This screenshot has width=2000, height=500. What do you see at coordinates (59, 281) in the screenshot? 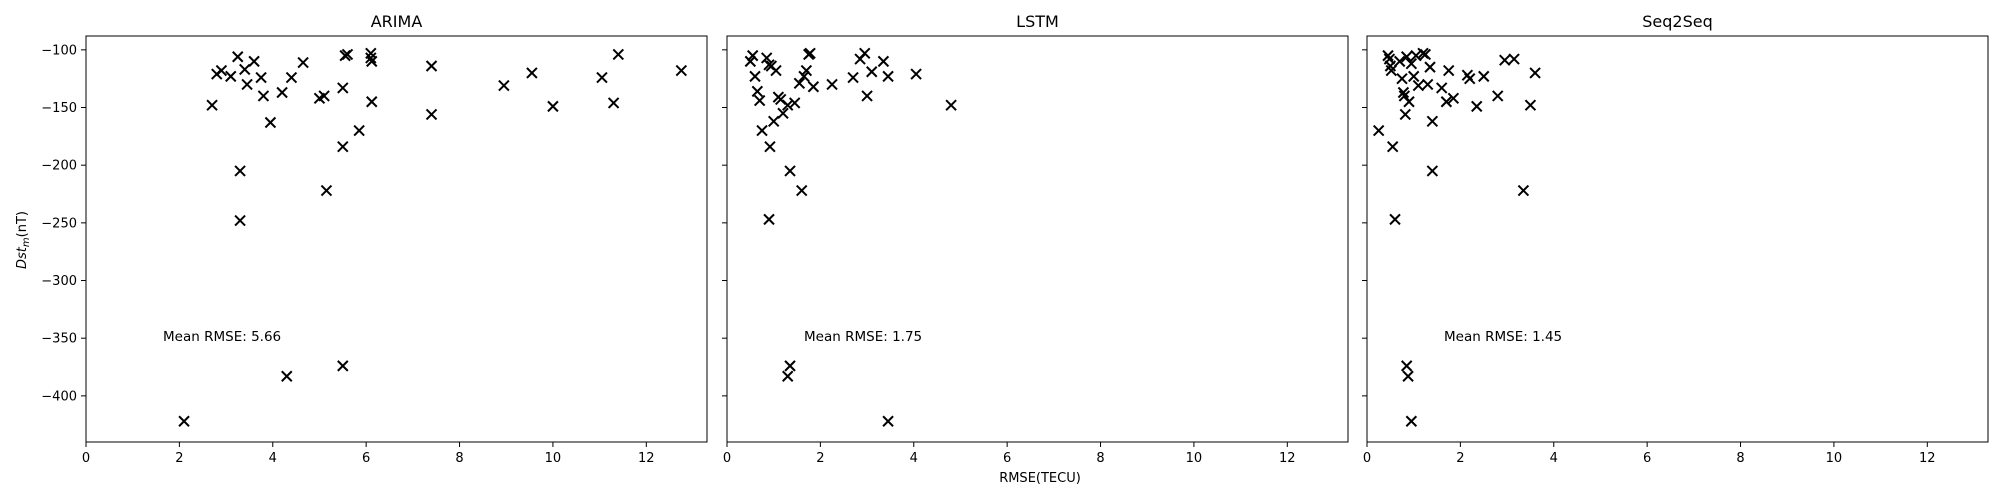
I see `y-tick-label: −300` at bounding box center [59, 281].